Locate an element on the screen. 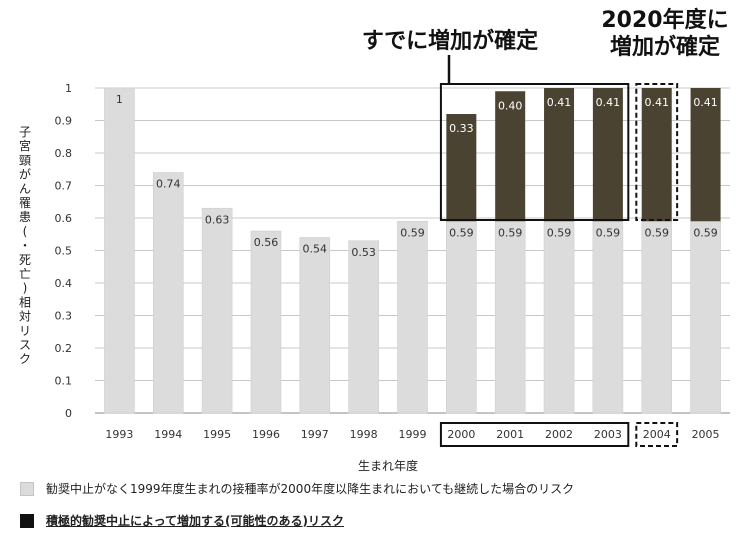 This screenshot has height=540, width=744. x-tick-label: 2005 is located at coordinates (706, 434).